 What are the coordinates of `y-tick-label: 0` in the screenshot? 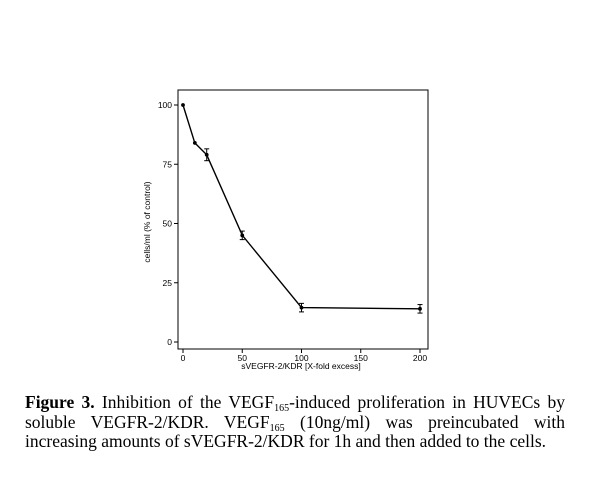 It's located at (169, 342).